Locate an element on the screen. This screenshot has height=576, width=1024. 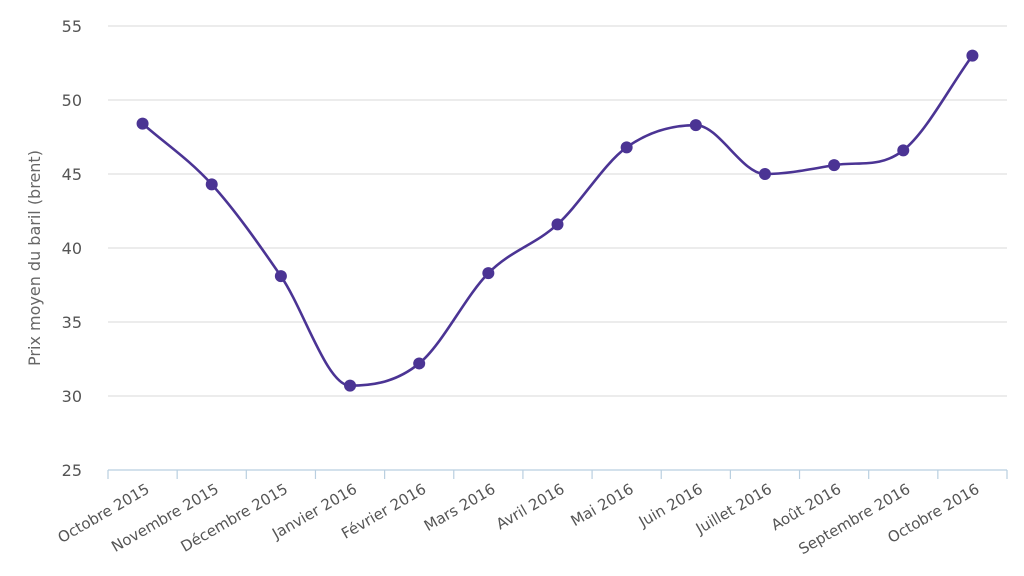
x-tick-label: Avril 2016 is located at coordinates (530, 506).